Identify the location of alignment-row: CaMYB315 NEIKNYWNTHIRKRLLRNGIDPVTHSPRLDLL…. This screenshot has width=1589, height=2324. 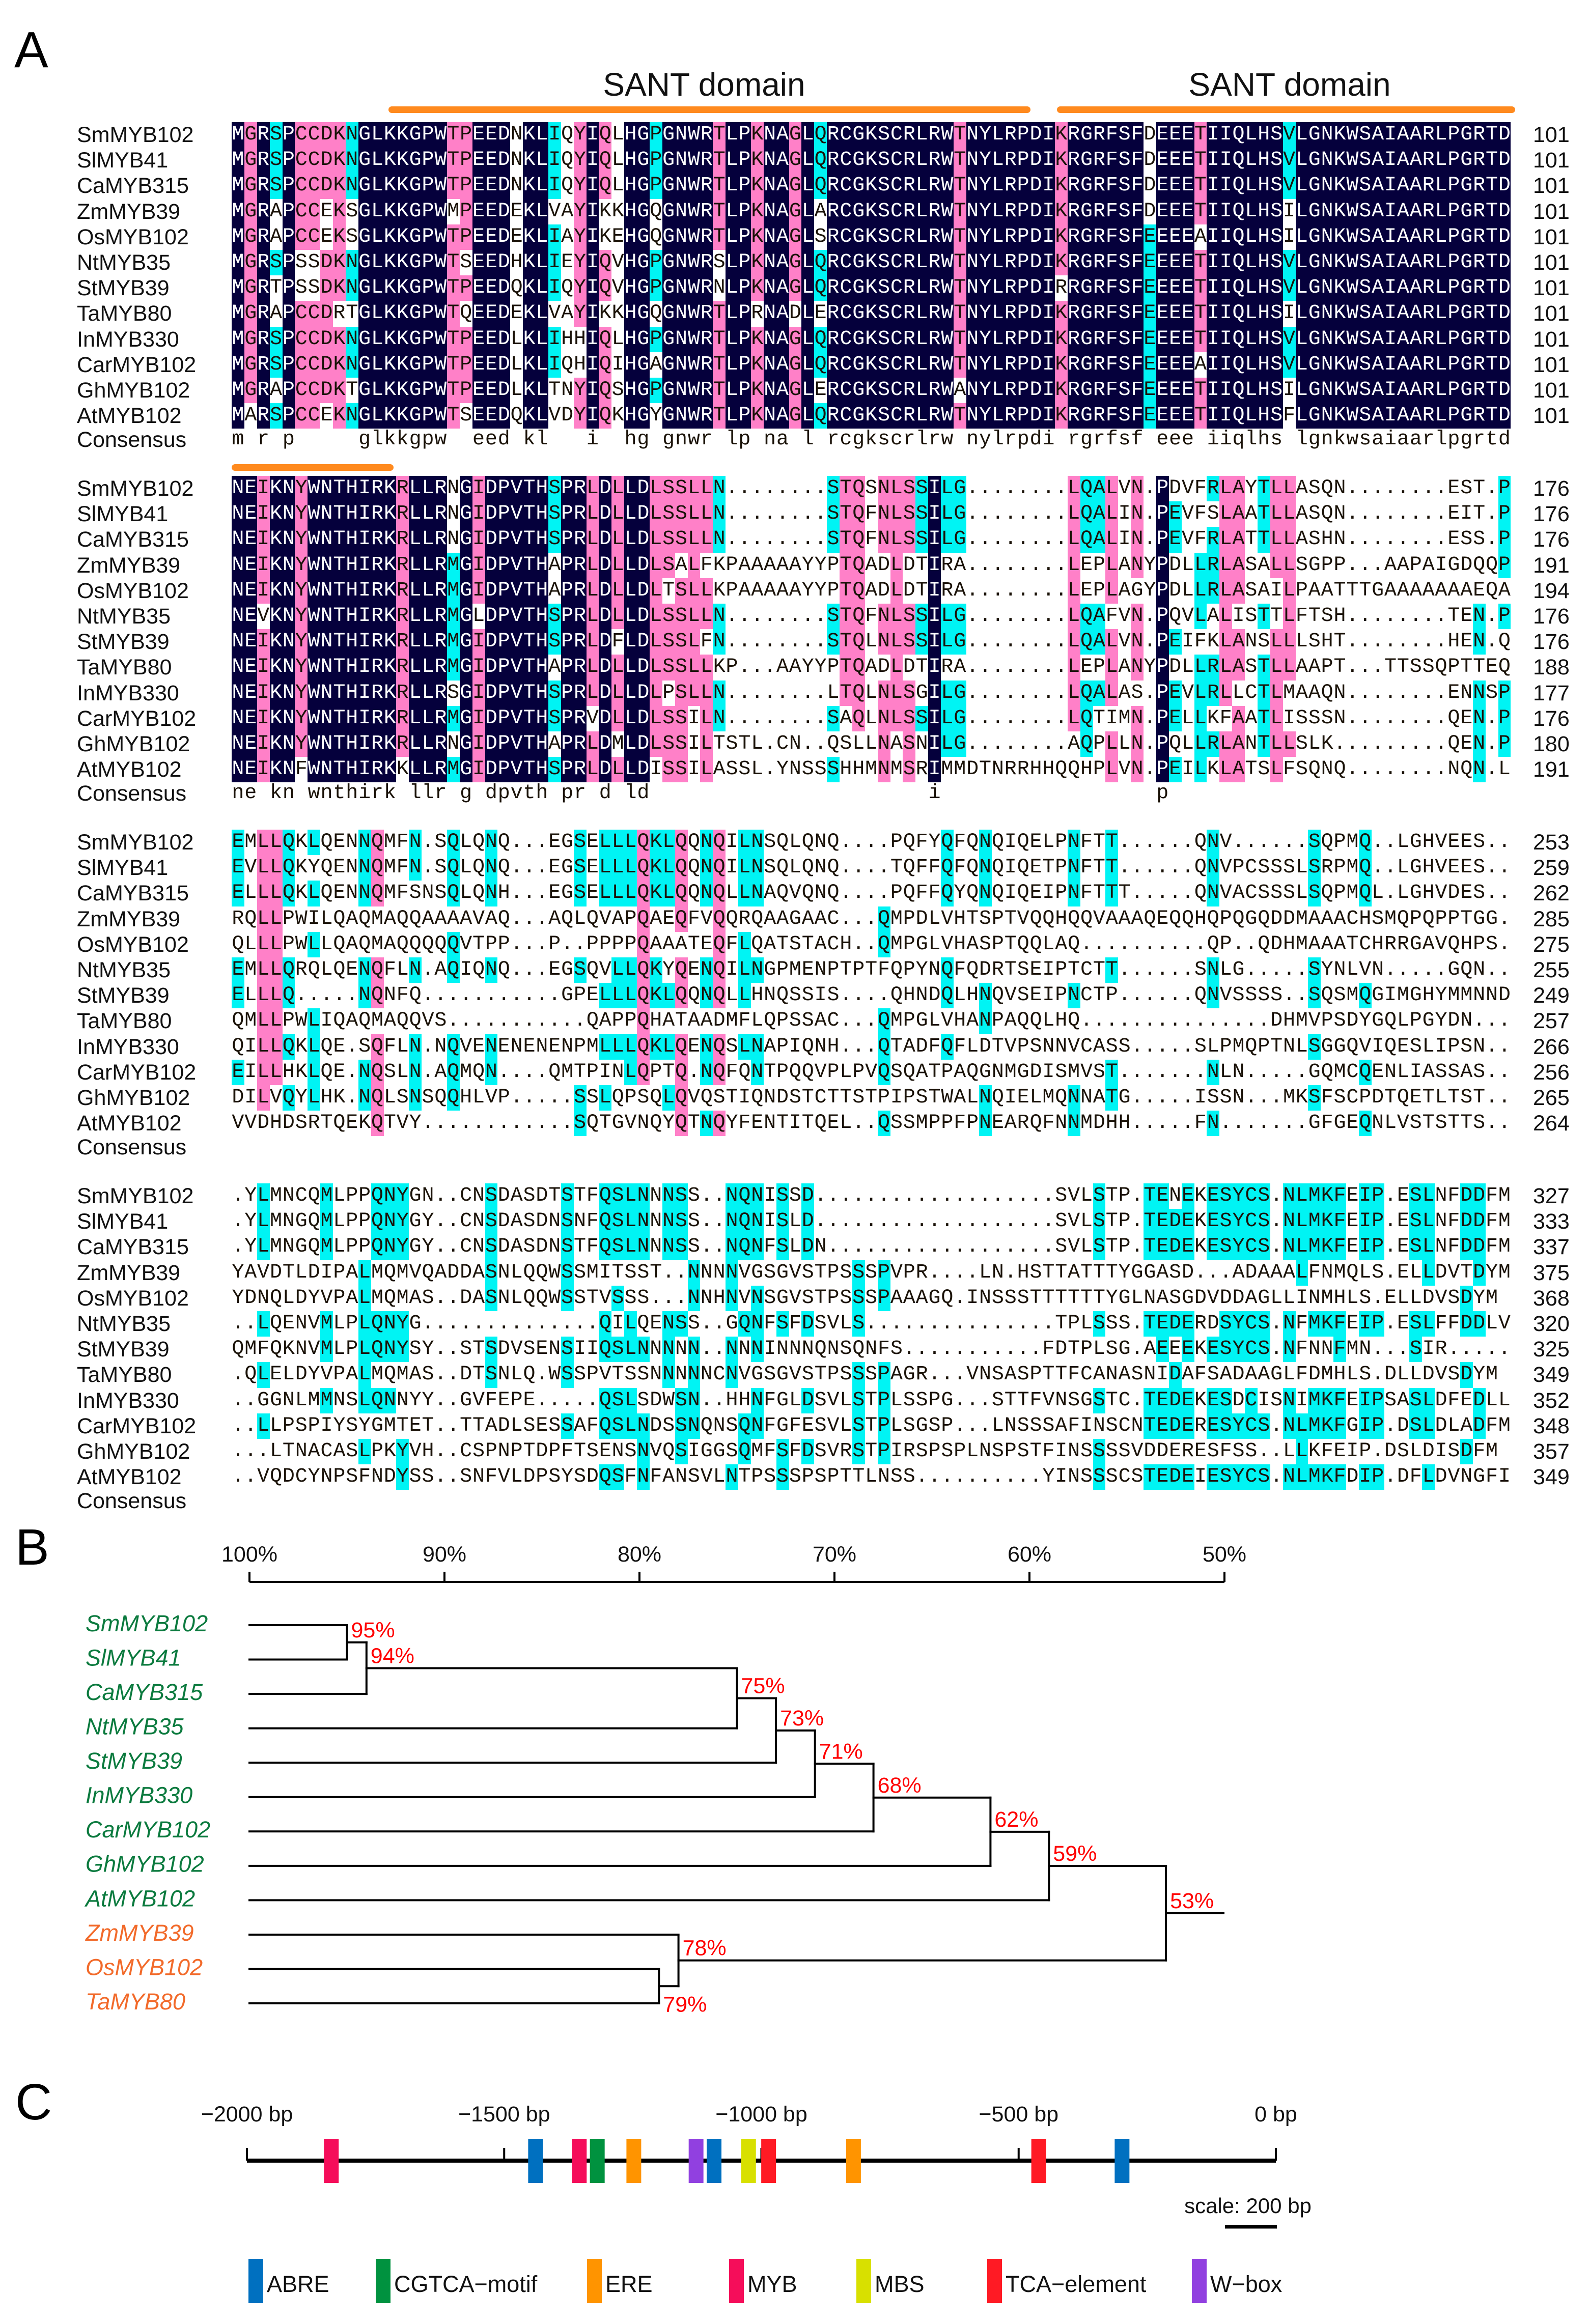
(794, 540).